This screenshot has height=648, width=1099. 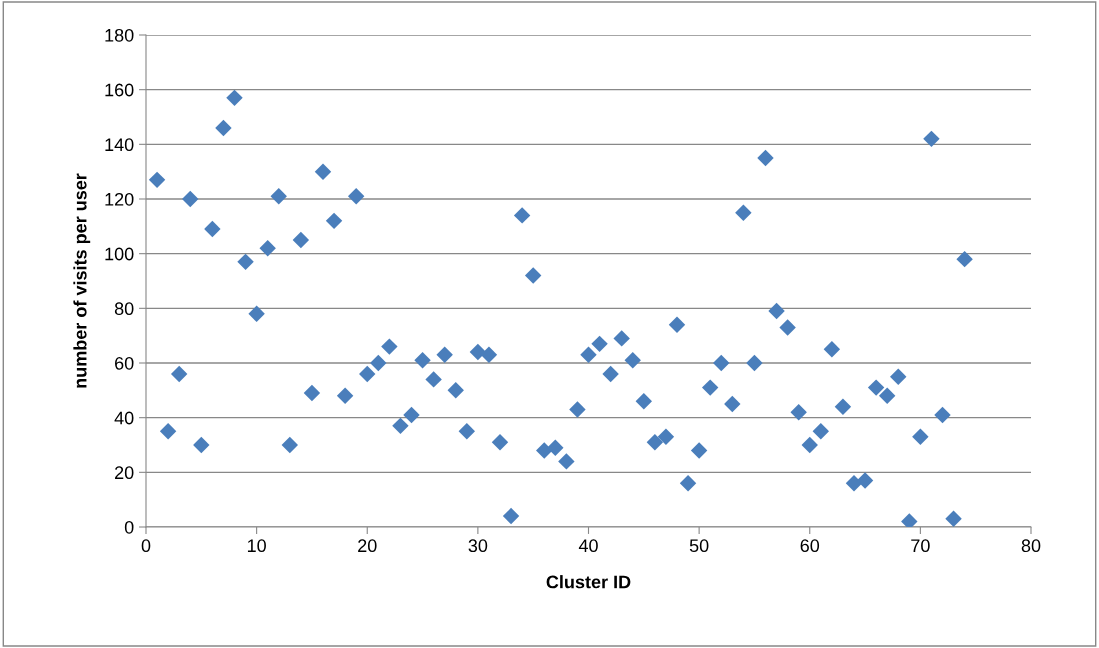 I want to click on x-tick-label: 70, so click(x=920, y=546).